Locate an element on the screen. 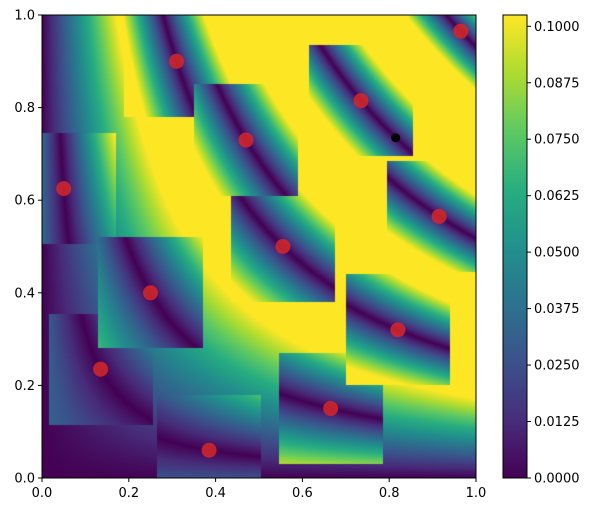  x-tick-label: 0.0 is located at coordinates (42, 493).